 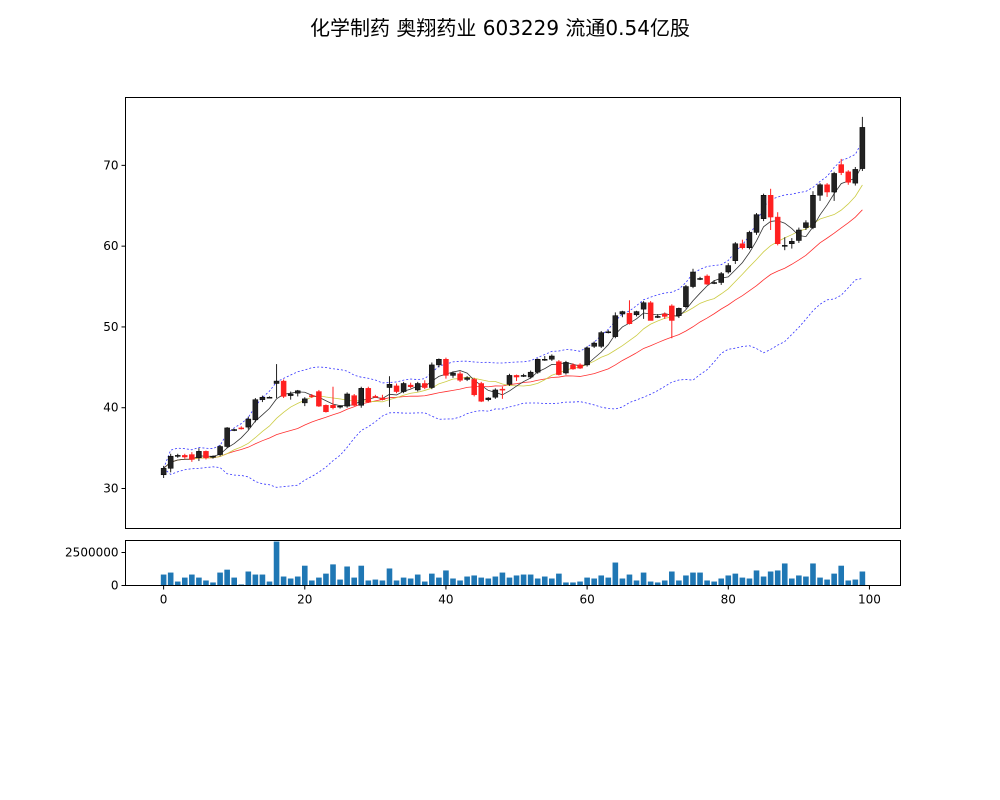 What do you see at coordinates (110, 408) in the screenshot?
I see `y-tick-label: 40` at bounding box center [110, 408].